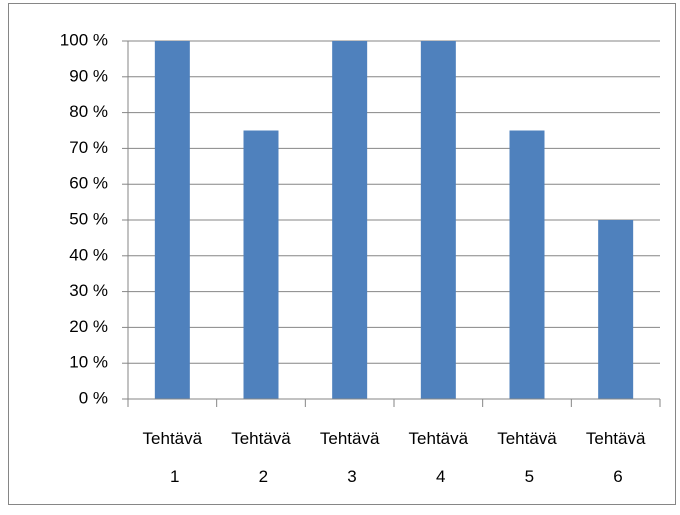 Image resolution: width=680 pixels, height=515 pixels. What do you see at coordinates (527, 457) in the screenshot?
I see `x-tick-label: Tehtävä 5` at bounding box center [527, 457].